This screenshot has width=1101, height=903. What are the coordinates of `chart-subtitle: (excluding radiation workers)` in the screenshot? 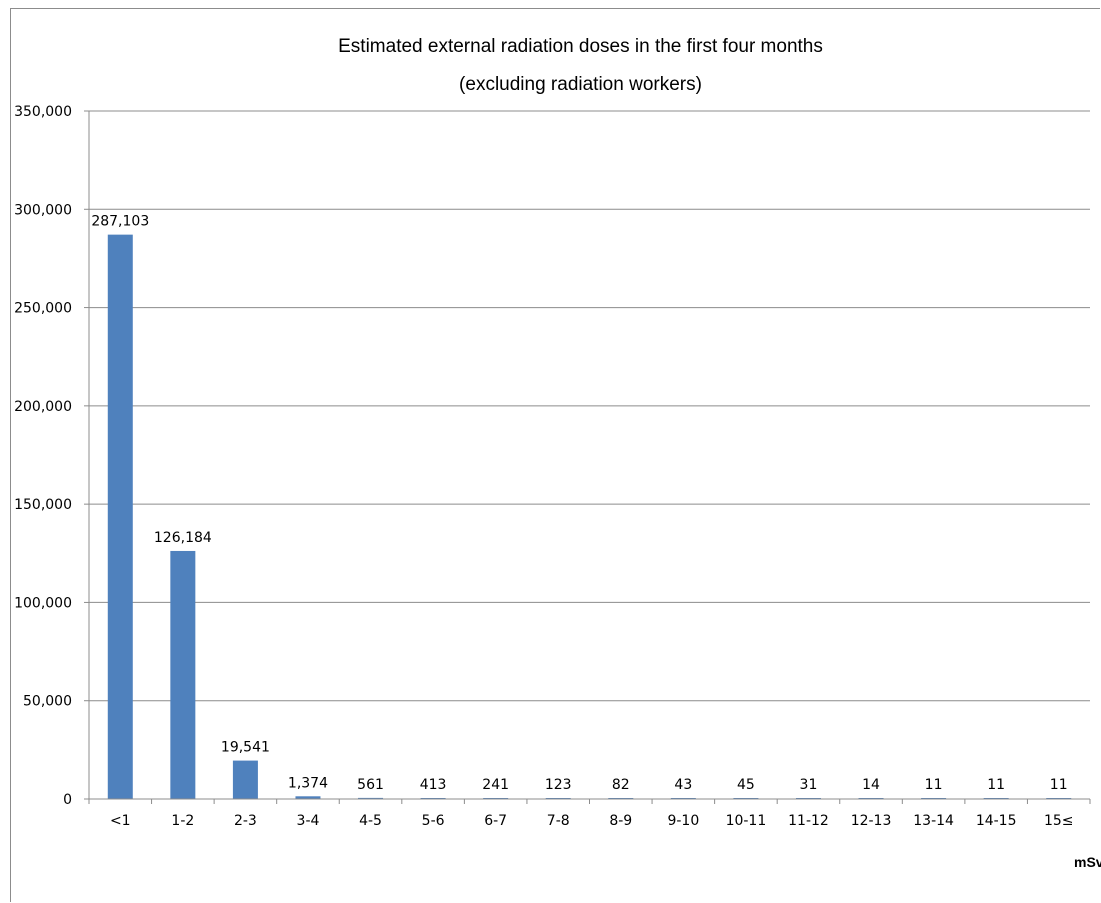 It's located at (580, 84).